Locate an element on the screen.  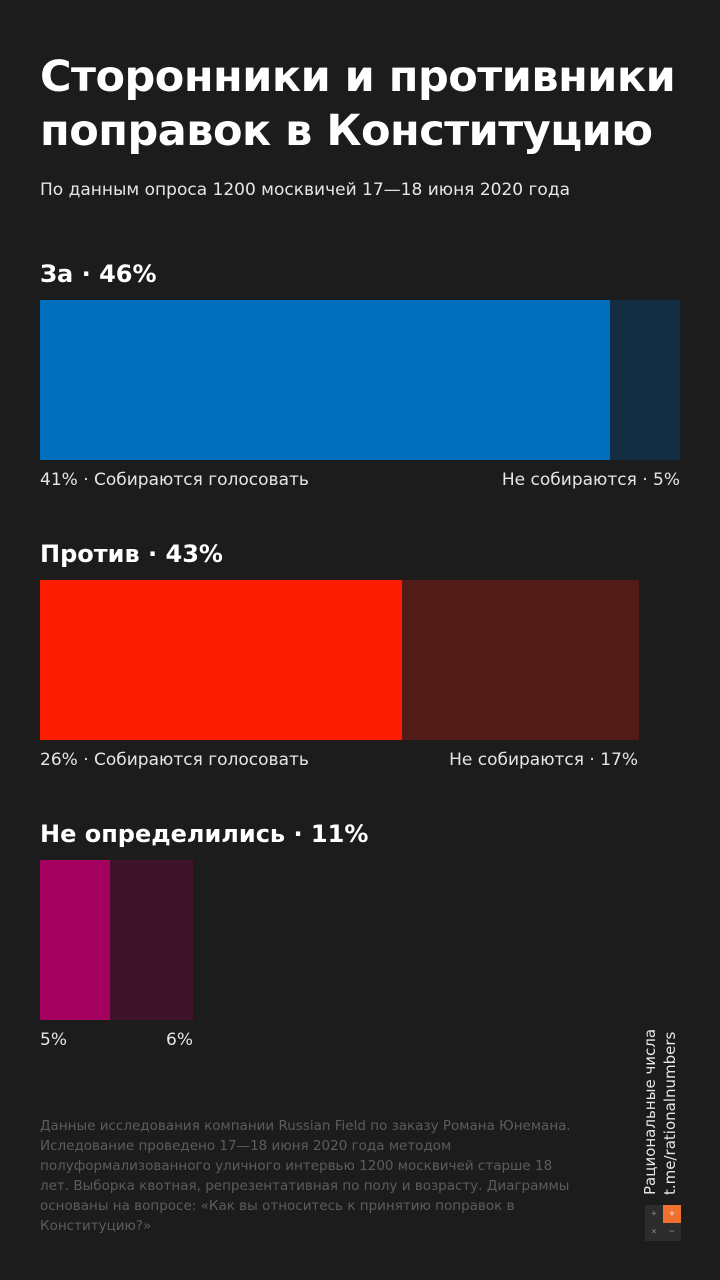
label-against-voting: 26% · Собираются голосовать is located at coordinates (174, 760).